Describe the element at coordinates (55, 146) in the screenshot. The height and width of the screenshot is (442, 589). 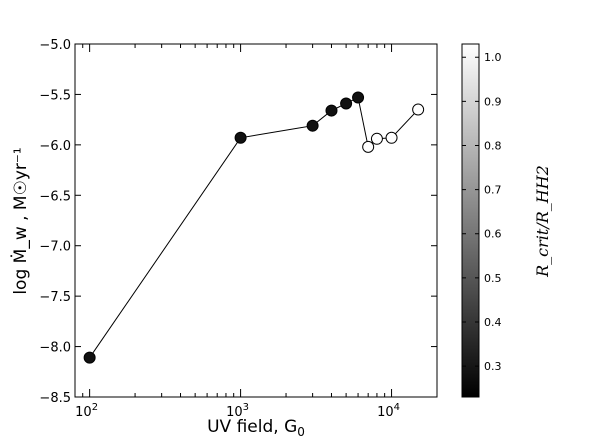
I see `y-tick-label: −6.0` at that location.